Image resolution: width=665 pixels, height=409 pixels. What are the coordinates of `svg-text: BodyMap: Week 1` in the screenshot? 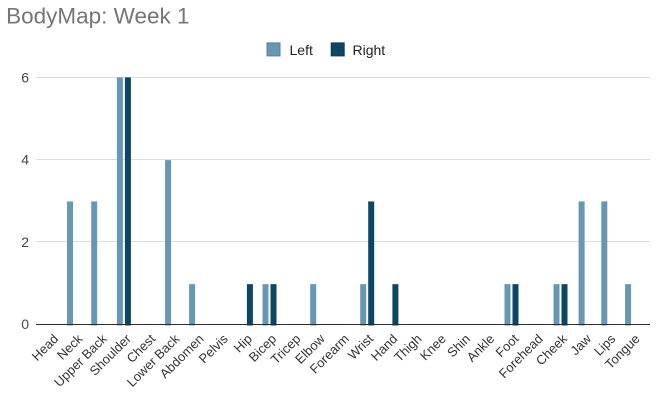 It's located at (97, 16).